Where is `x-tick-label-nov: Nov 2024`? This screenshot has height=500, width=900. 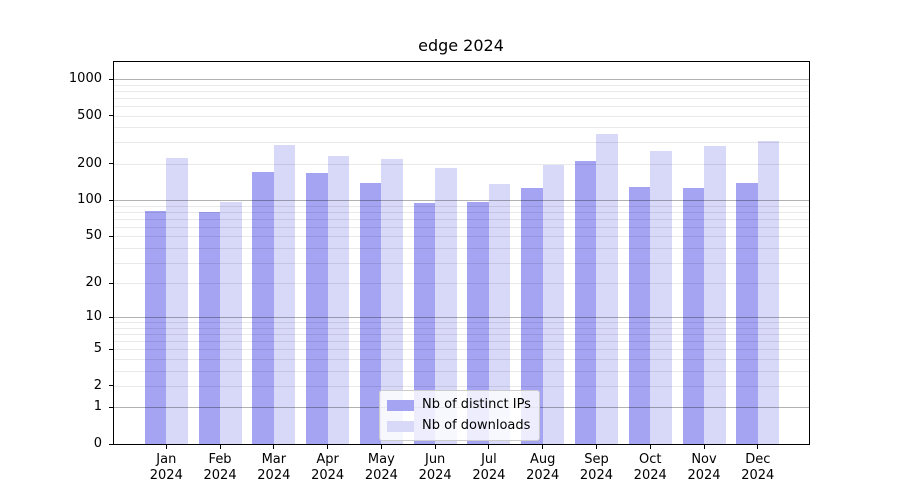 x-tick-label-nov: Nov 2024 is located at coordinates (704, 467).